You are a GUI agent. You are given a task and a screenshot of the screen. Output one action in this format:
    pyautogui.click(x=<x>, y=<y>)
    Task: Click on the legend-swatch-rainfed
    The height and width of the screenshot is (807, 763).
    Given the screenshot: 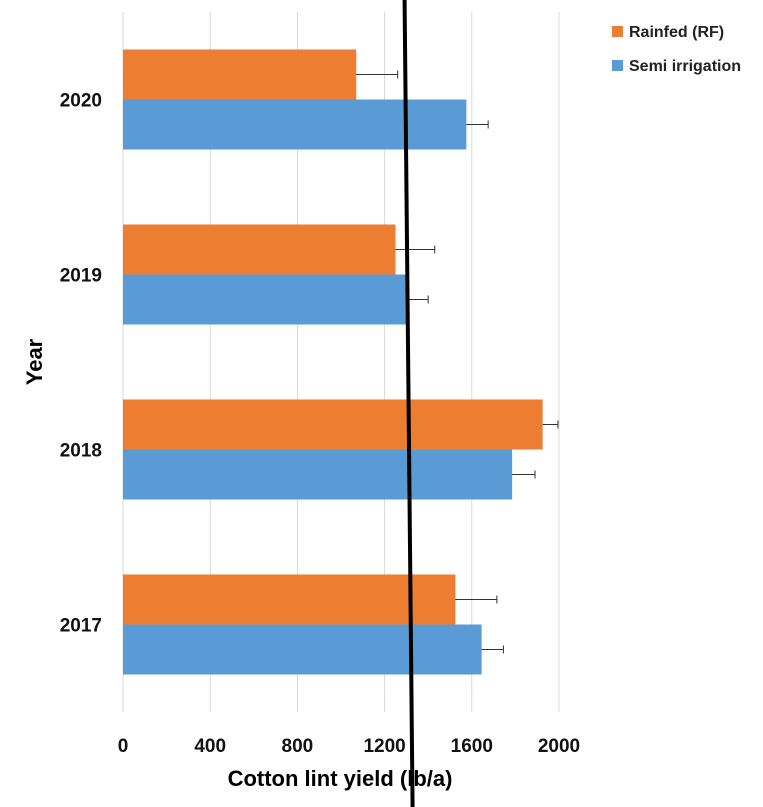 What is the action you would take?
    pyautogui.click(x=617, y=31)
    